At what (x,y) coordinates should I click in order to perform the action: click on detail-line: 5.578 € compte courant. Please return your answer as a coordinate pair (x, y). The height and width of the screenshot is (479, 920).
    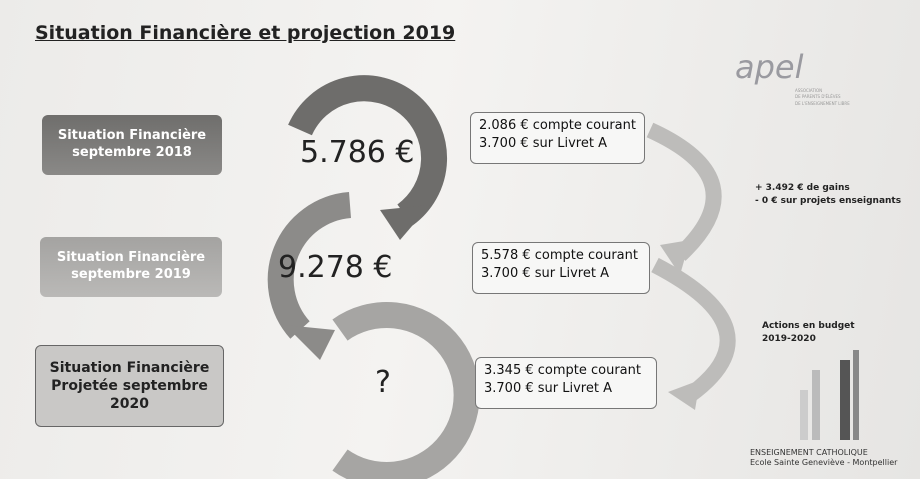
    Looking at the image, I should click on (559, 255).